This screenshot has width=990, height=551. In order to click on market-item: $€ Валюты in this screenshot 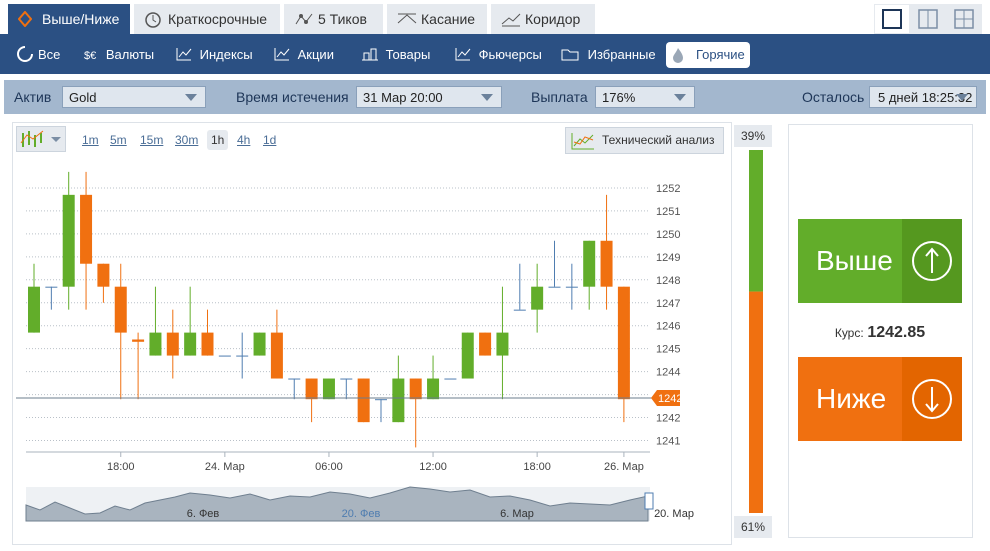, I will do `click(119, 54)`.